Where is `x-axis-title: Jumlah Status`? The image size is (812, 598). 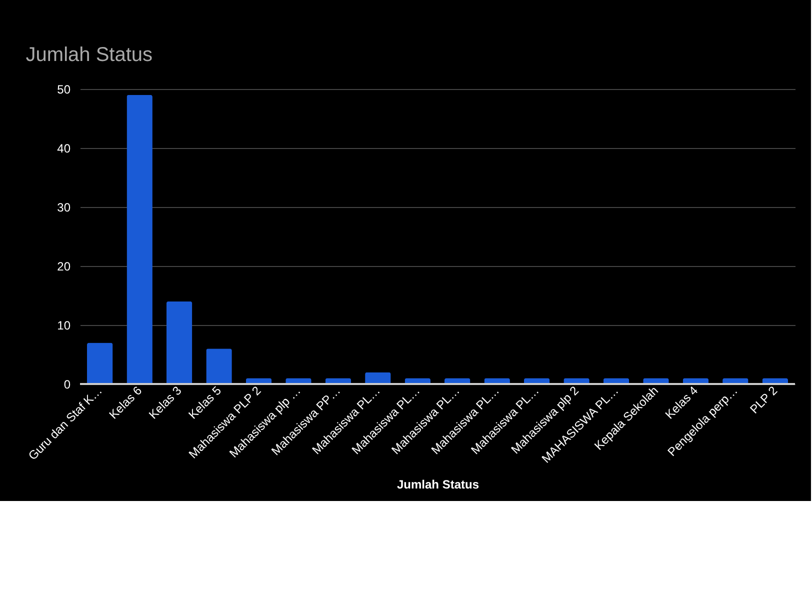
x-axis-title: Jumlah Status is located at coordinates (438, 485).